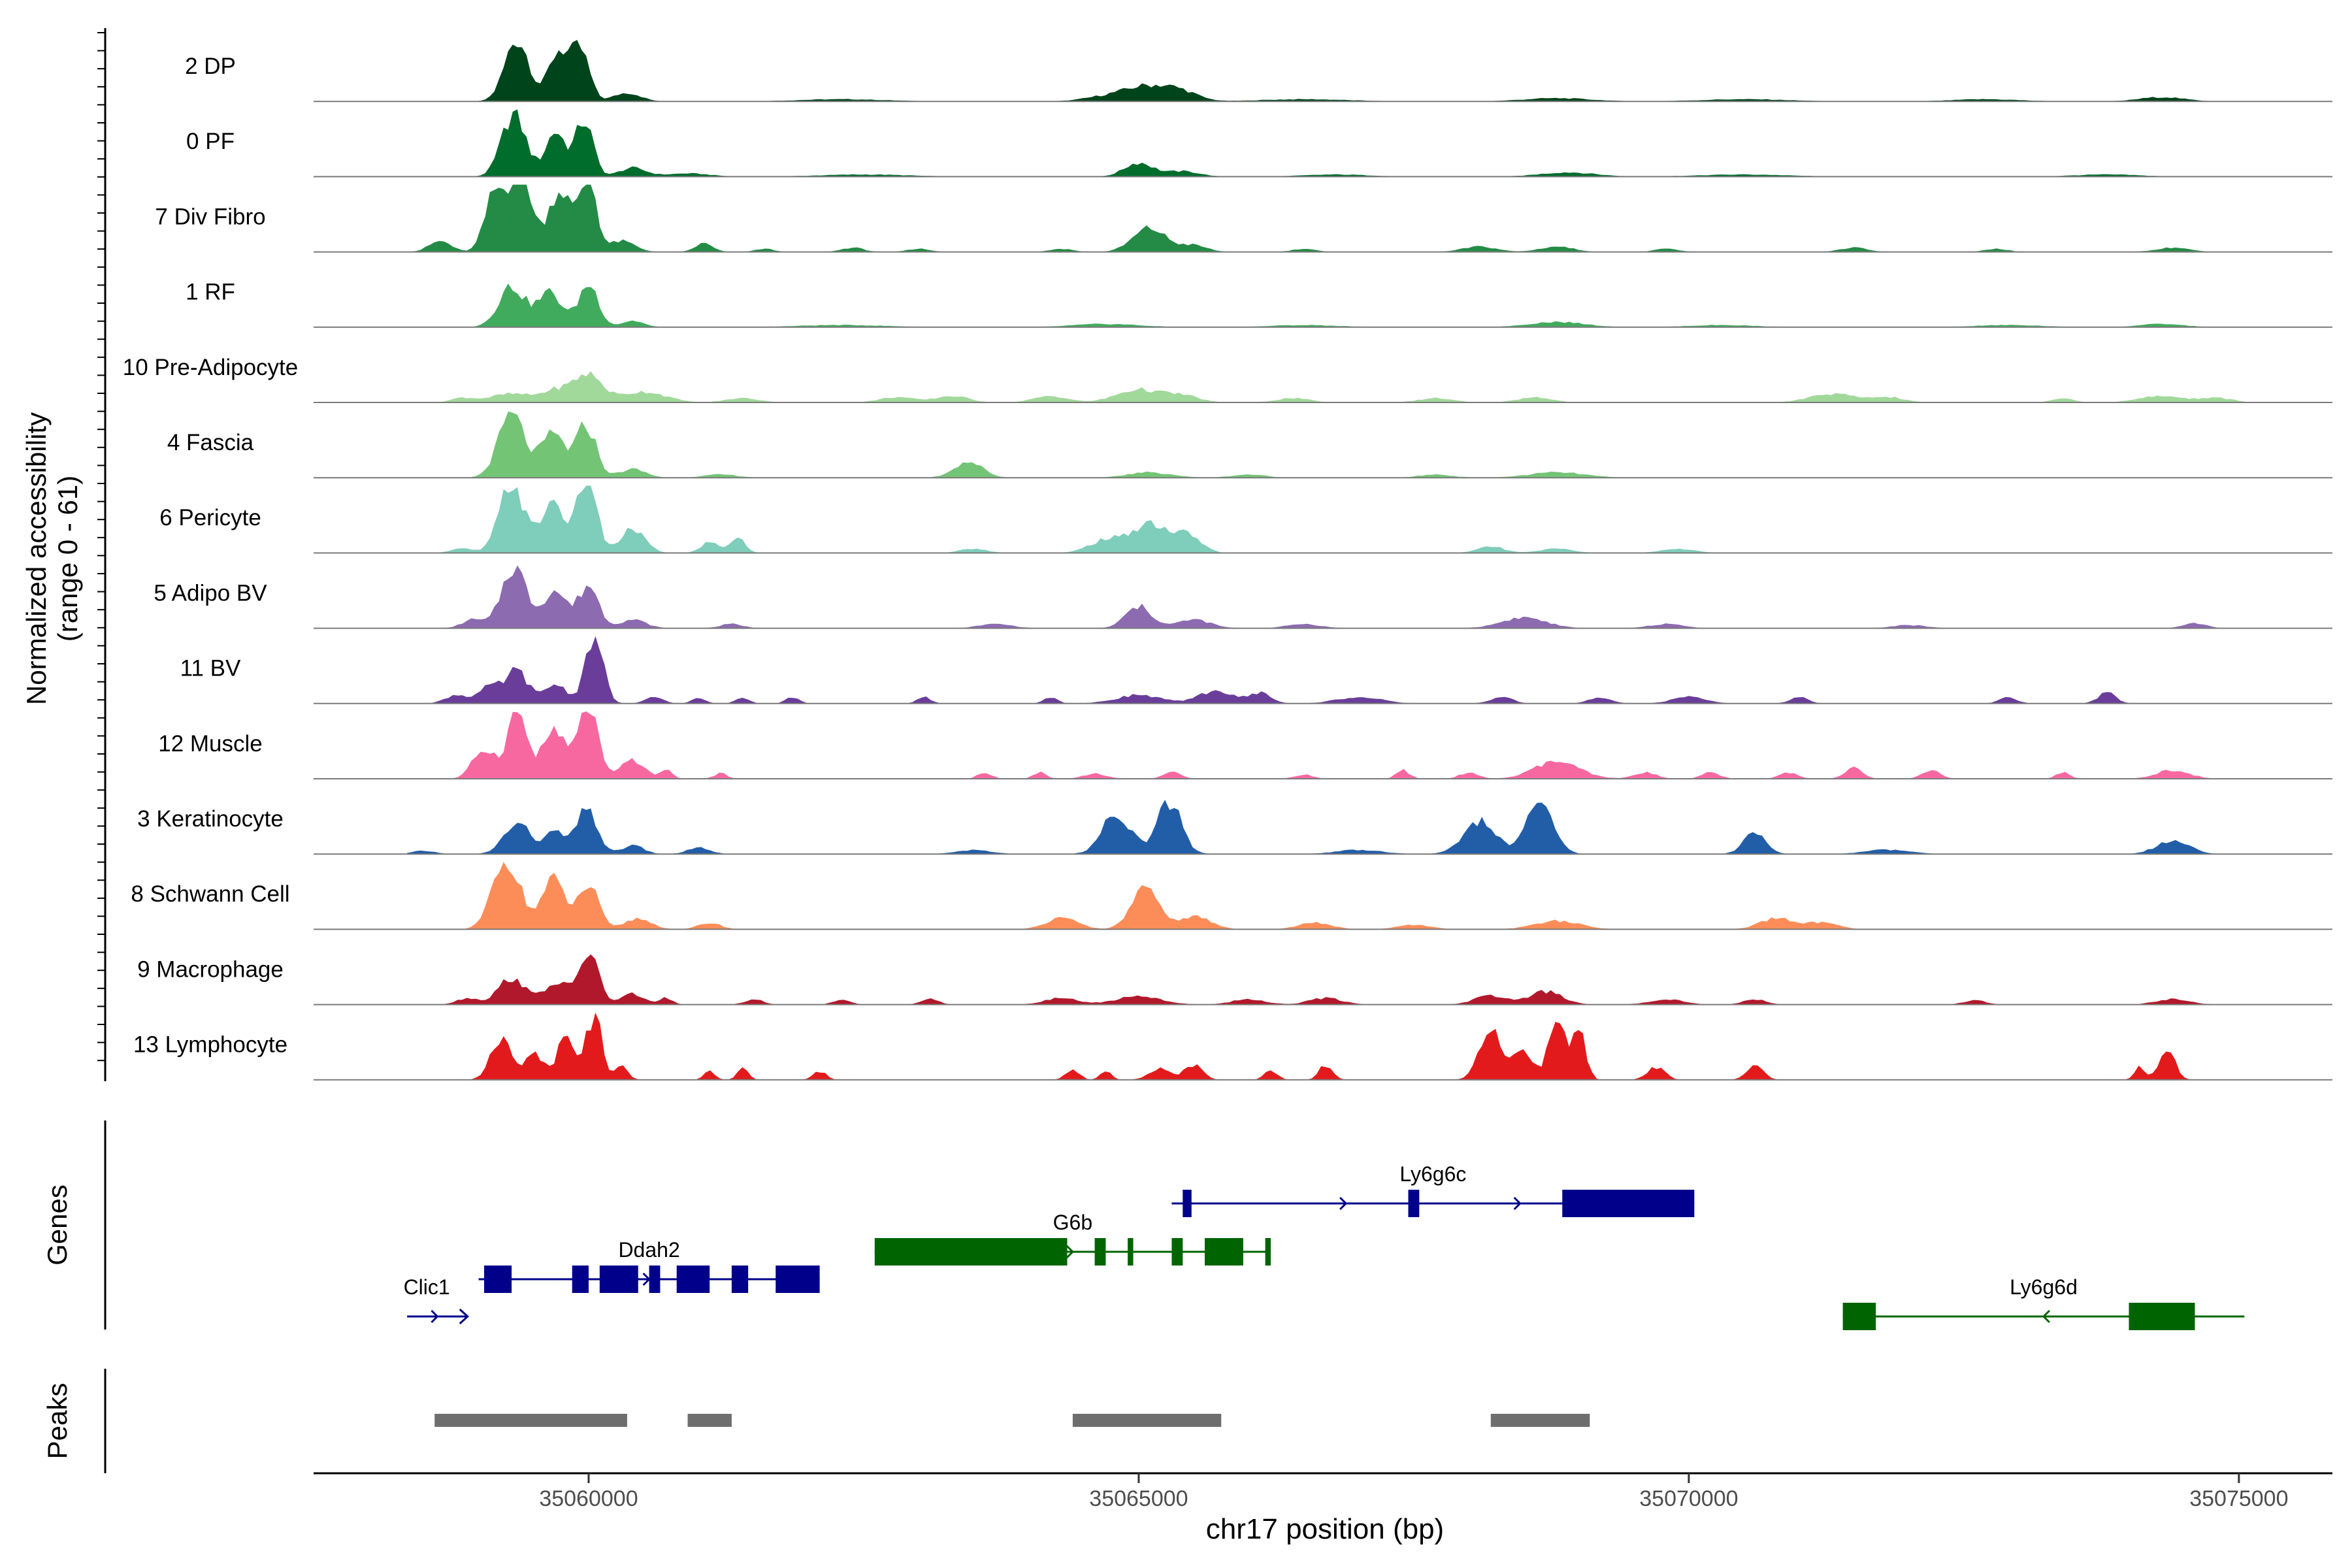  I want to click on gene-model: G6b, so click(1072, 1238).